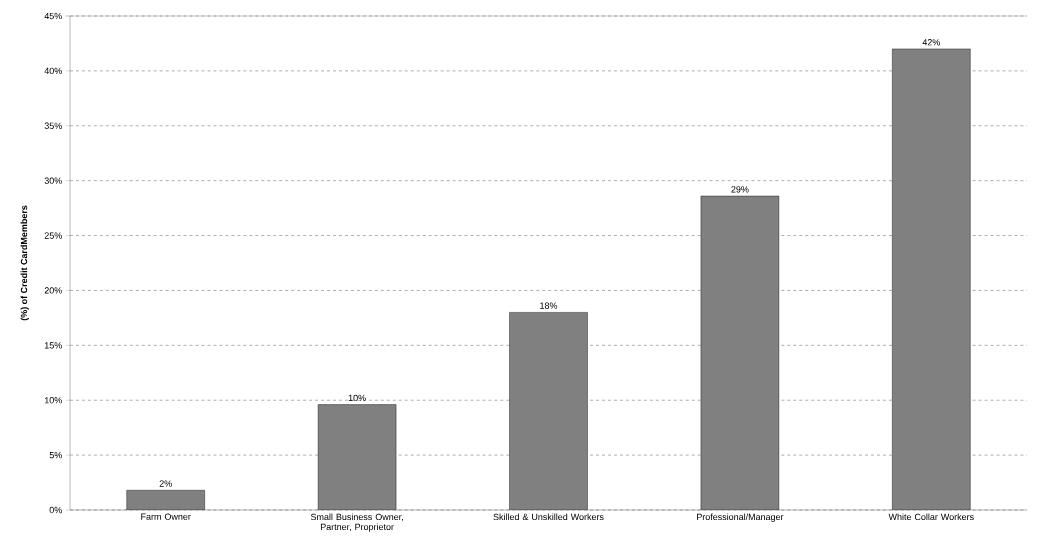 The width and height of the screenshot is (1039, 554). Describe the element at coordinates (356, 522) in the screenshot. I see `x-tick-label: Small Business Owner, Partner, Proprietor` at that location.